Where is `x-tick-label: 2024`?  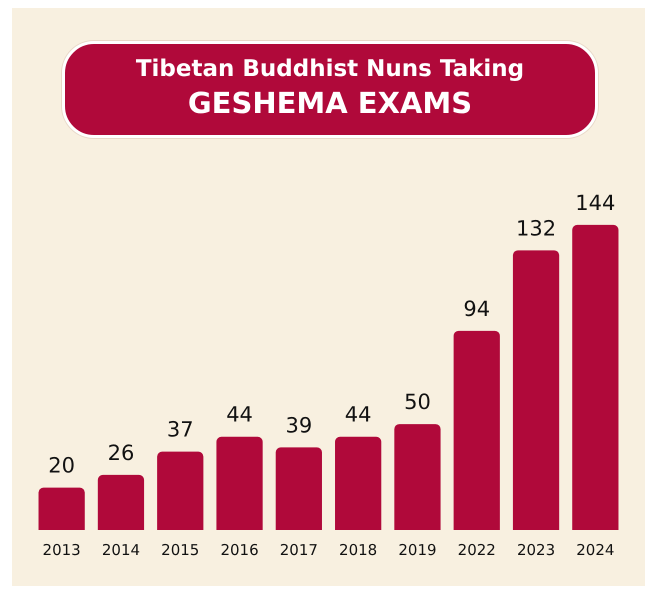
x-tick-label: 2024 is located at coordinates (595, 549).